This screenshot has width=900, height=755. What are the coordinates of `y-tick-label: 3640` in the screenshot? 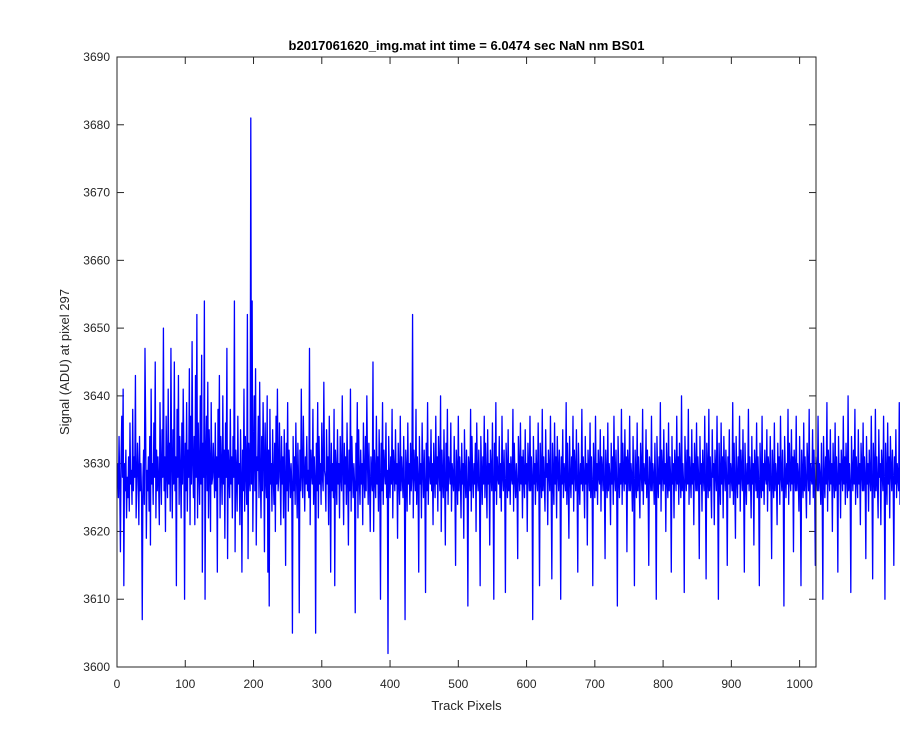 It's located at (96, 396).